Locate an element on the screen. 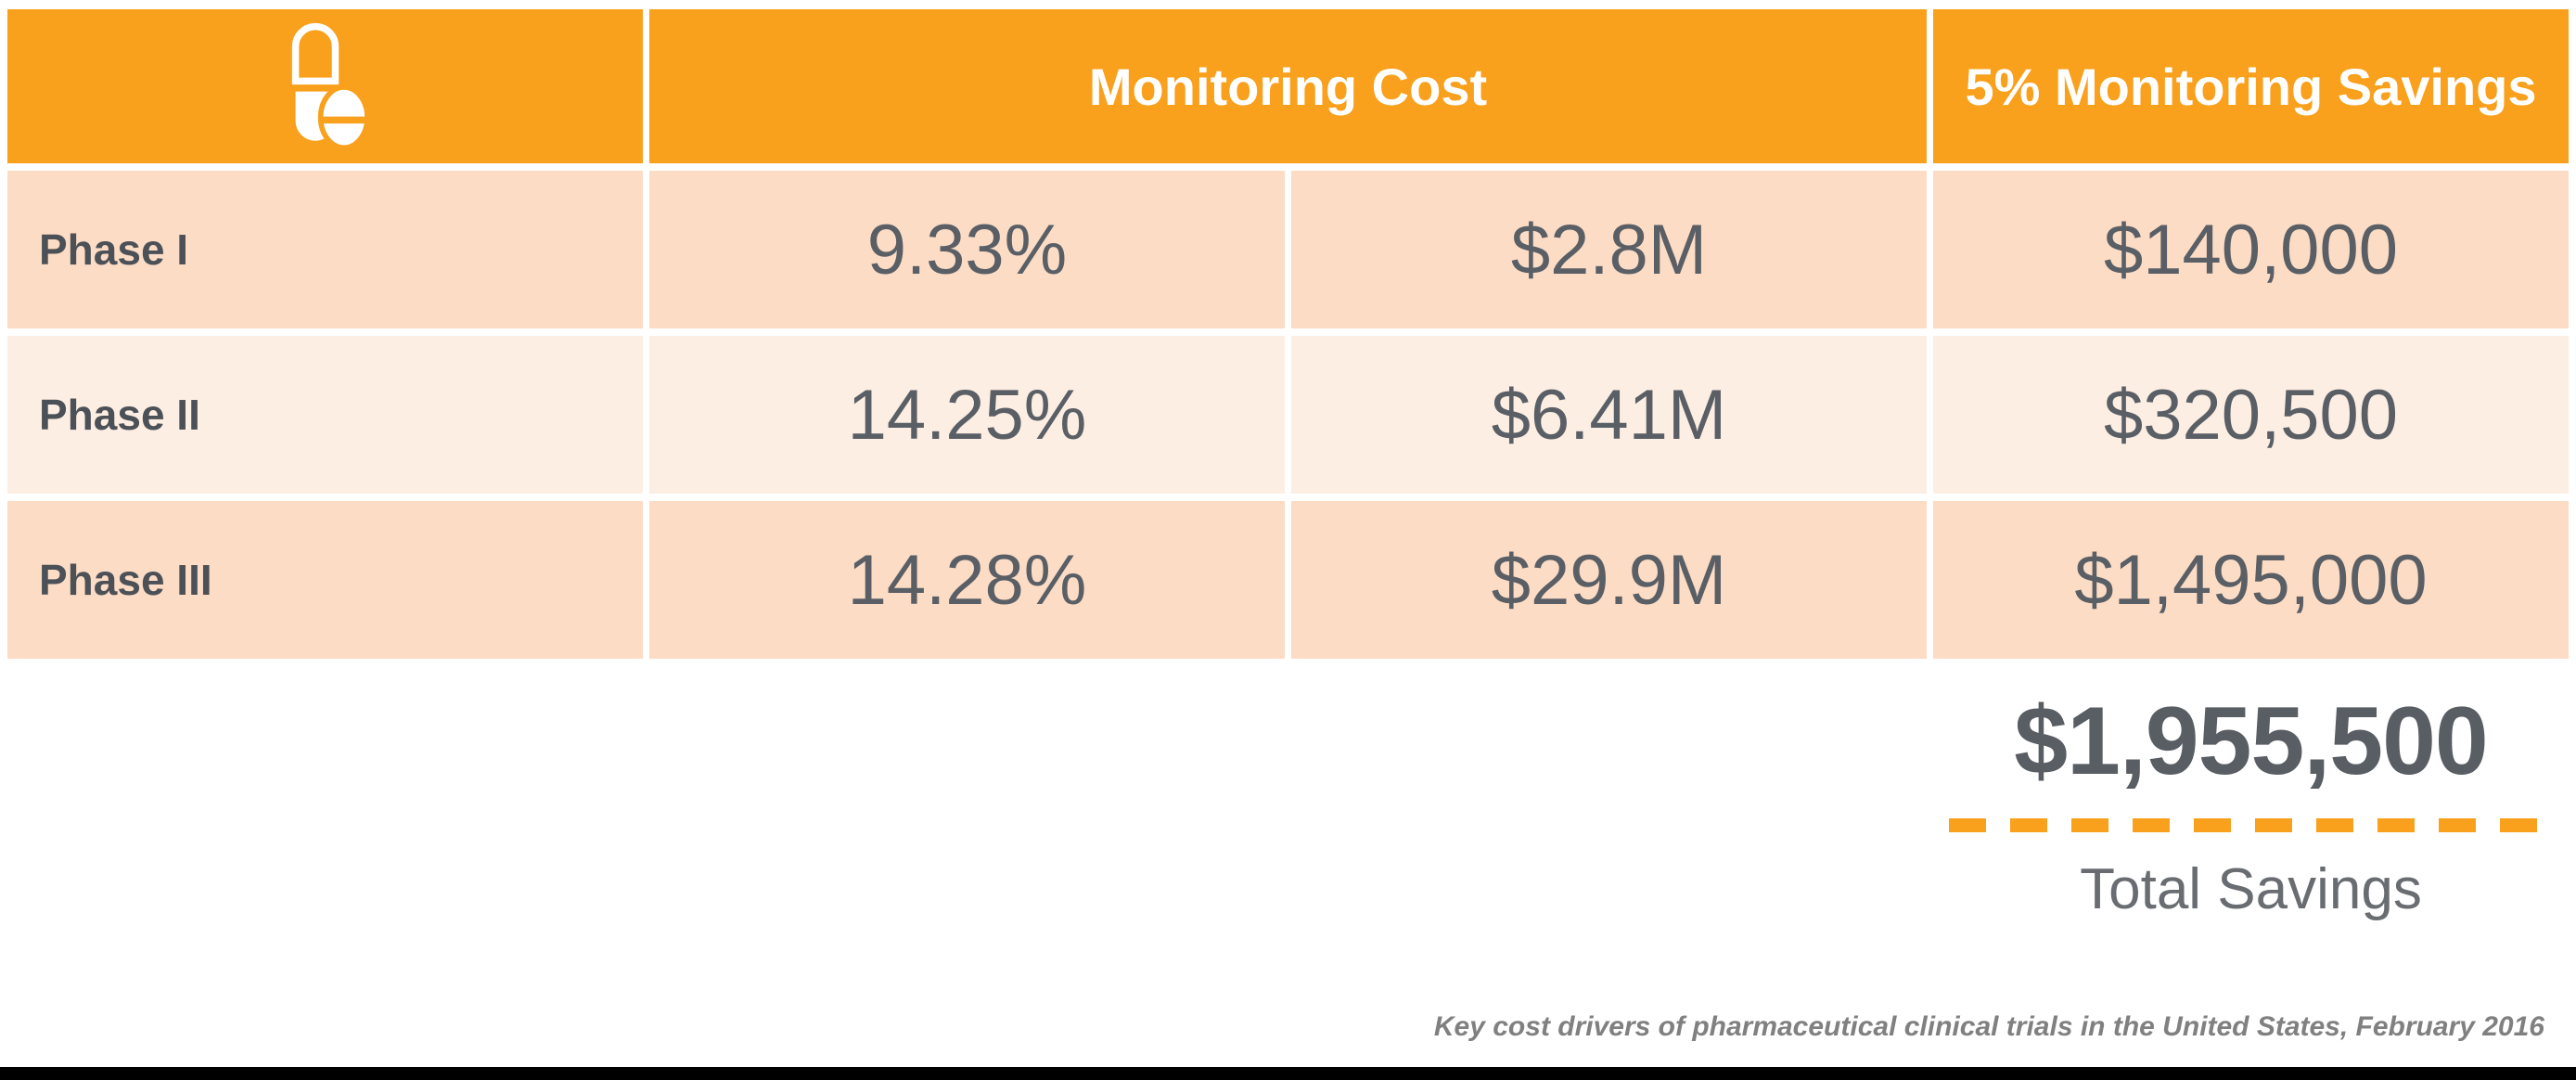  total-savings-block: $1,955,500 Total Savings is located at coordinates (2251, 805).